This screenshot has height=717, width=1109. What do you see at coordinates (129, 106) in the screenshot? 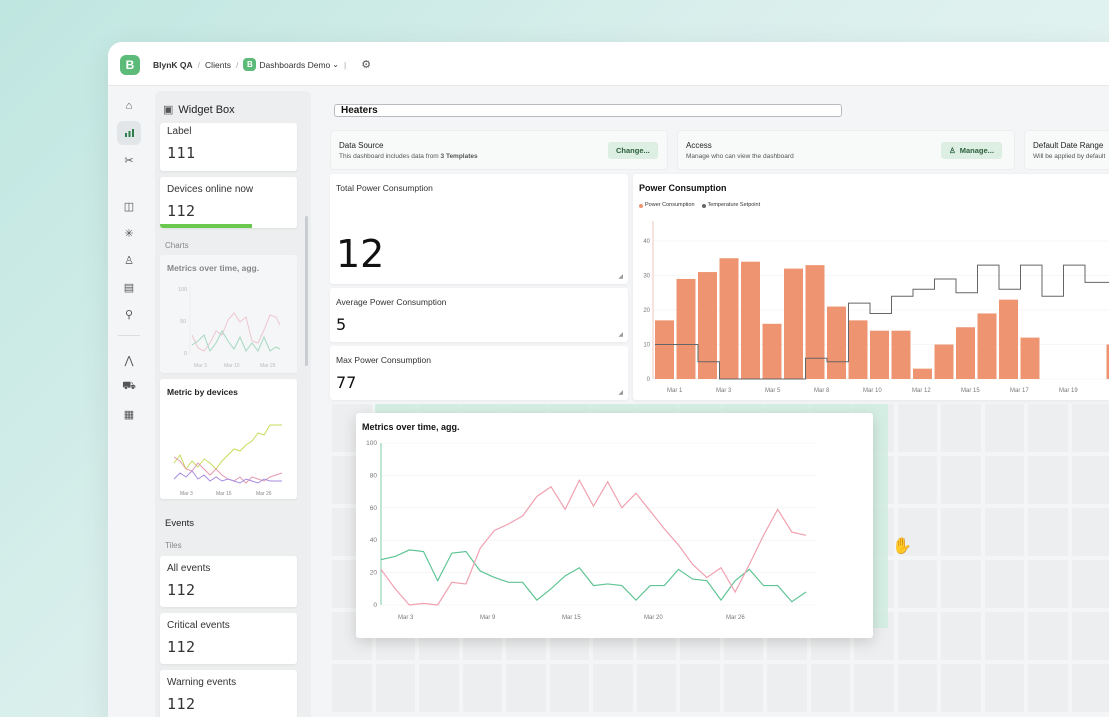
I see `home-icon: ⌂` at bounding box center [129, 106].